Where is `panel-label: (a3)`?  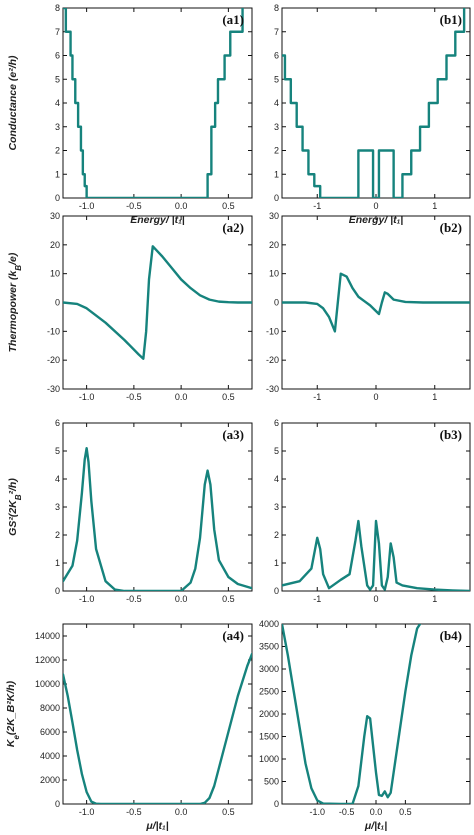
panel-label: (a3) is located at coordinates (233, 434).